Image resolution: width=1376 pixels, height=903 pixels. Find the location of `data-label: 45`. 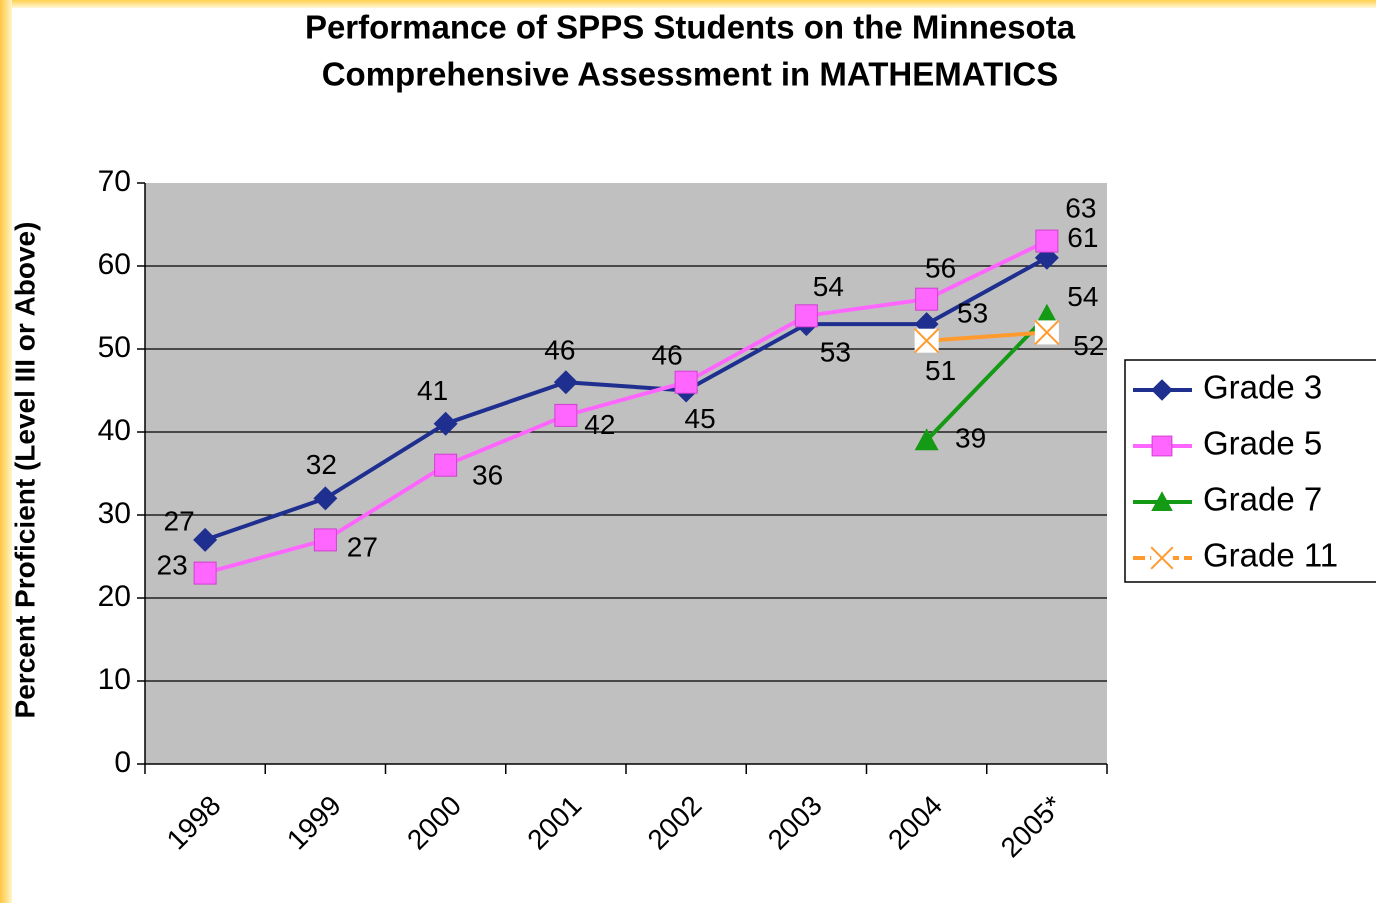

data-label: 45 is located at coordinates (700, 418).